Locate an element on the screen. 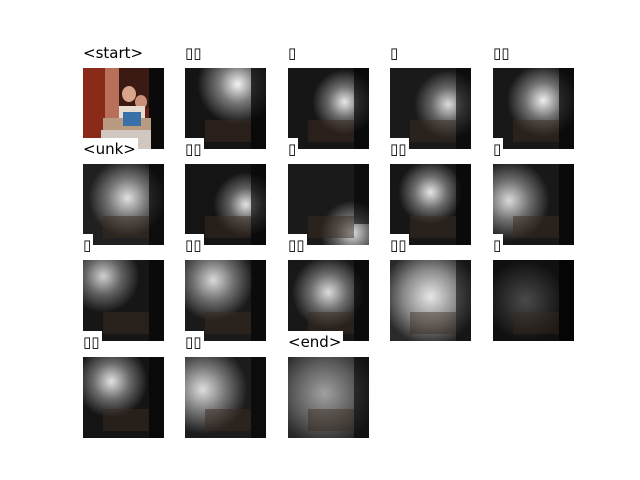  token-label: <start> is located at coordinates (114, 53).